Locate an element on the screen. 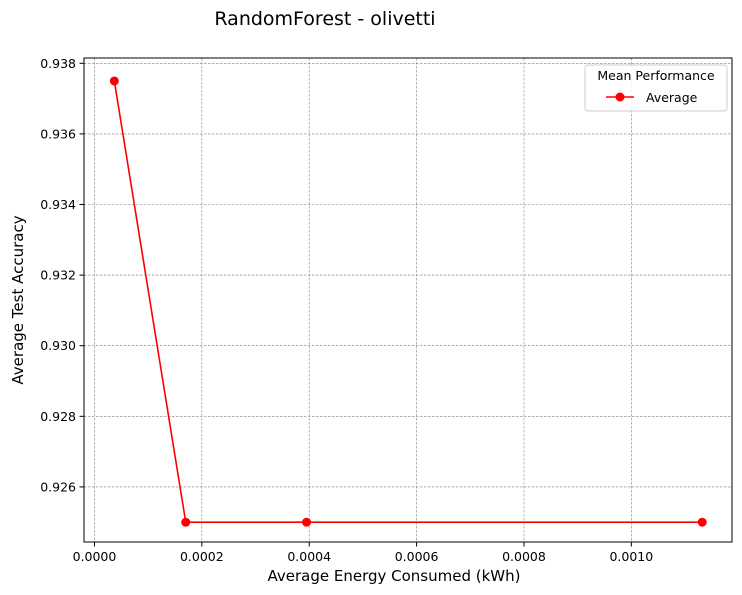  y-axis-ticks: 0.926 0.928 0.930 0.932 0.934 0.936 0.938 is located at coordinates (62, 275).